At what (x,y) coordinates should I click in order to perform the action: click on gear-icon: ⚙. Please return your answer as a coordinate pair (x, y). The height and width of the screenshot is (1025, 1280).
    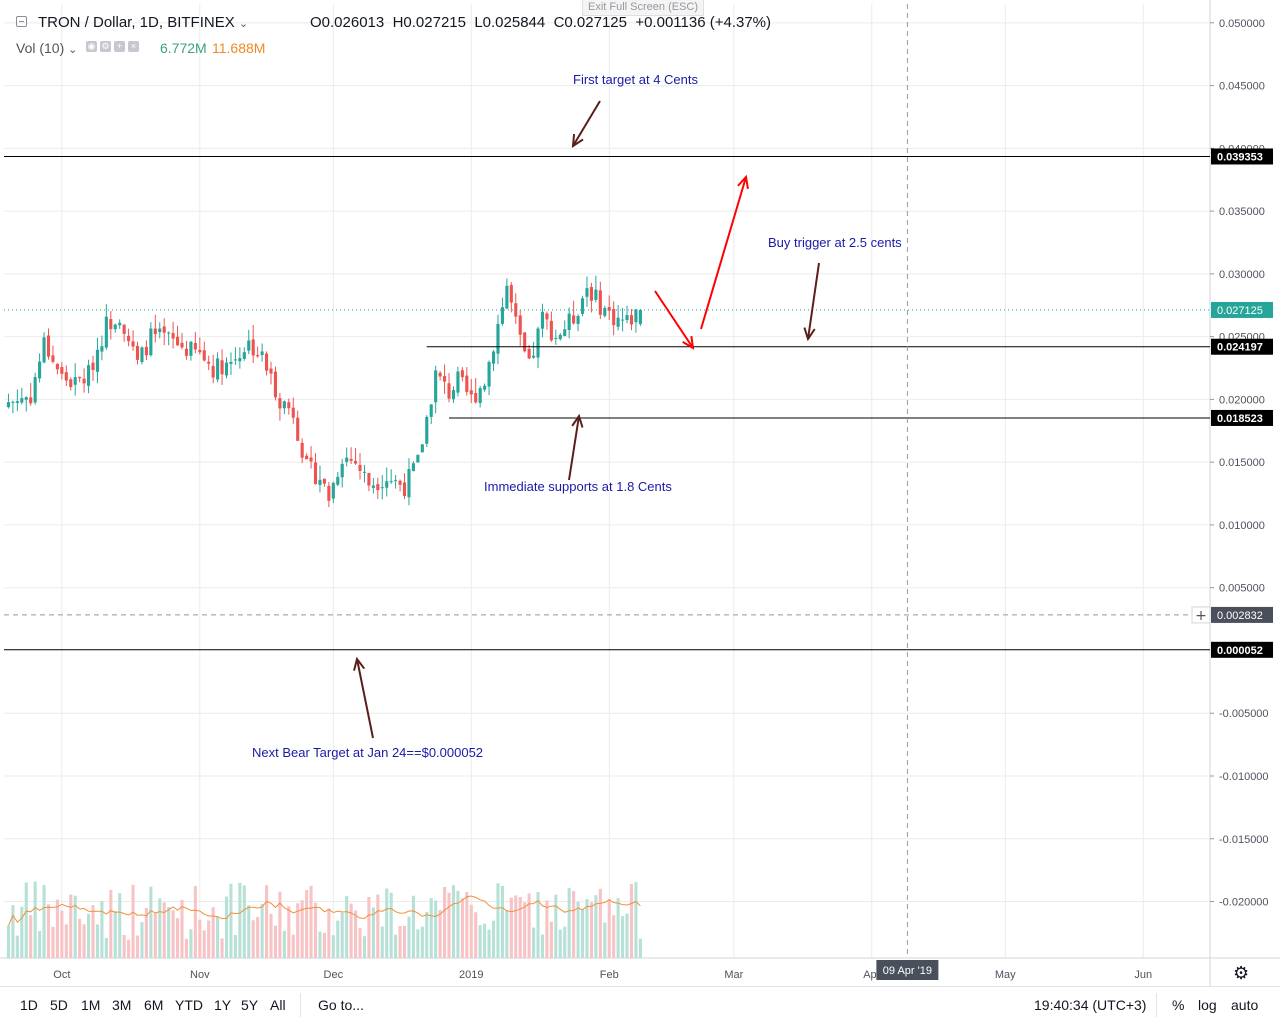
    Looking at the image, I should click on (105, 46).